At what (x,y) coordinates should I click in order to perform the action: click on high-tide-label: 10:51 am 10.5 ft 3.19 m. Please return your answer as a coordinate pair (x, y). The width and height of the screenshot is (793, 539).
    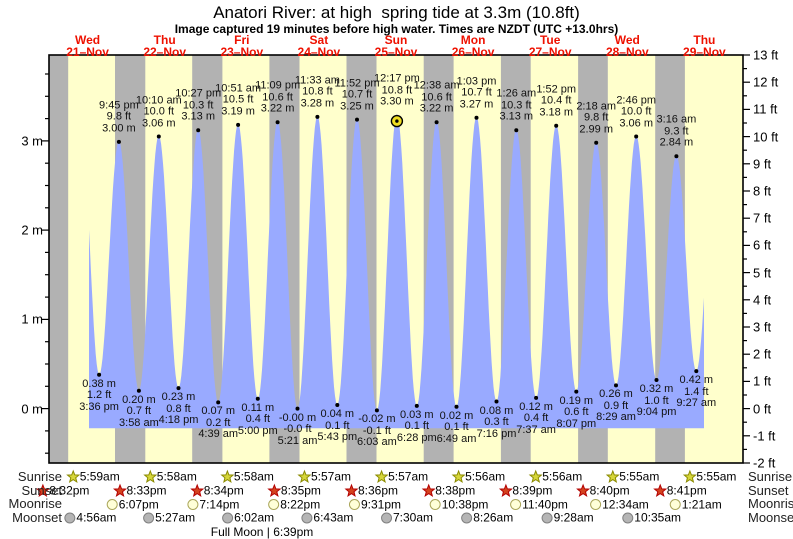
    Looking at the image, I should click on (238, 100).